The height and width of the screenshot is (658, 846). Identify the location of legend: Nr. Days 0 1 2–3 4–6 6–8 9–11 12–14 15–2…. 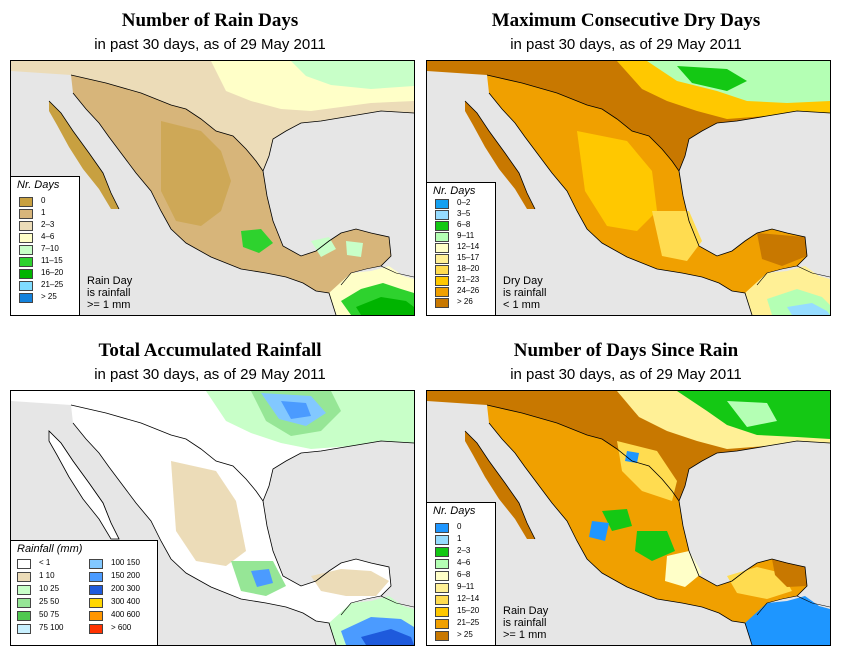
(461, 573).